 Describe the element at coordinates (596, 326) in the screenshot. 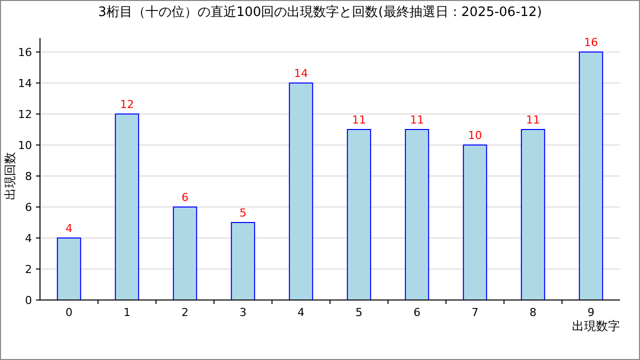

I see `x-axis-title: 出現数字` at that location.